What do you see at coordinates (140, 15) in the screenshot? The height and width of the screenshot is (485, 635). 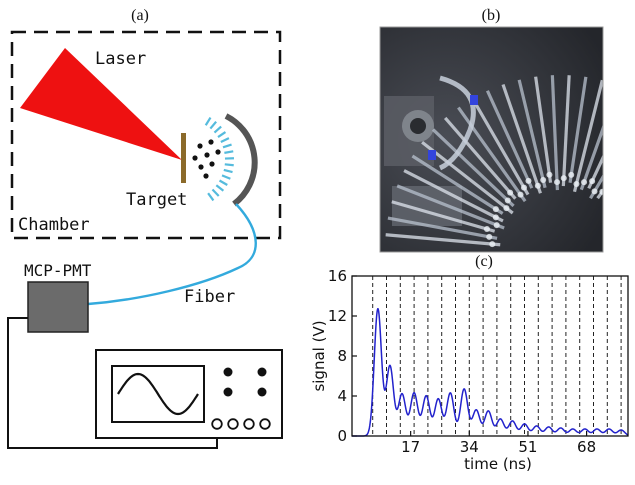 I see `panel-a-label: (a)` at bounding box center [140, 15].